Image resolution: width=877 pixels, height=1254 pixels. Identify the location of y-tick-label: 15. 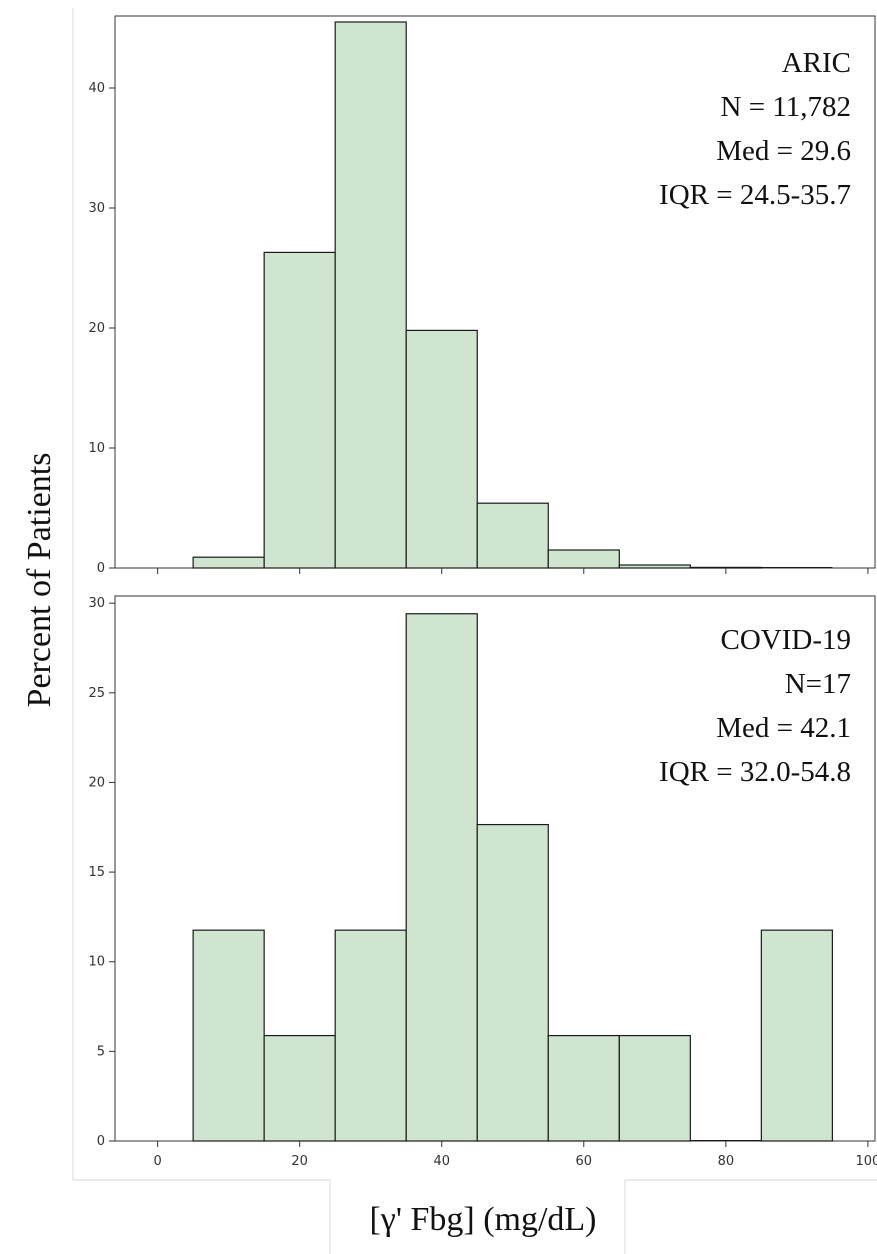
(96, 872).